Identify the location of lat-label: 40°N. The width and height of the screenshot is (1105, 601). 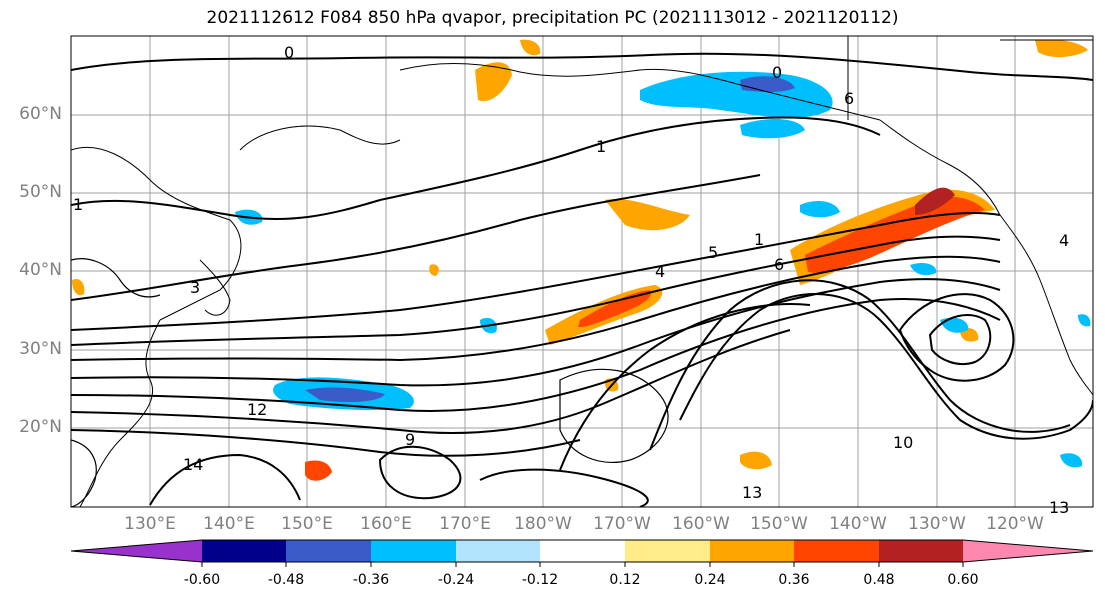
(40, 270).